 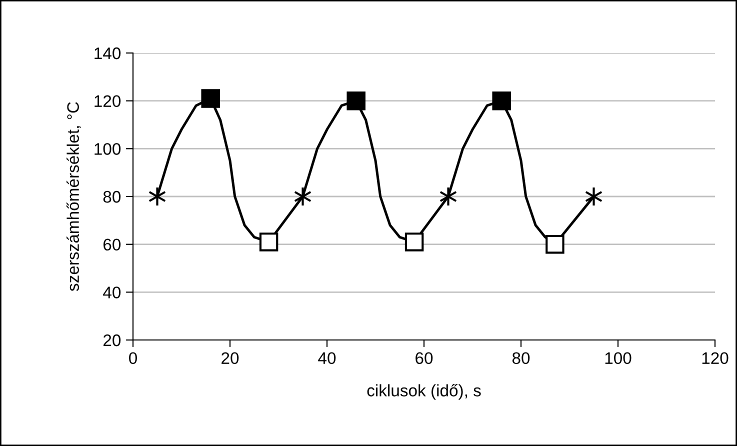 What do you see at coordinates (112, 340) in the screenshot?
I see `y-tick-label: 20` at bounding box center [112, 340].